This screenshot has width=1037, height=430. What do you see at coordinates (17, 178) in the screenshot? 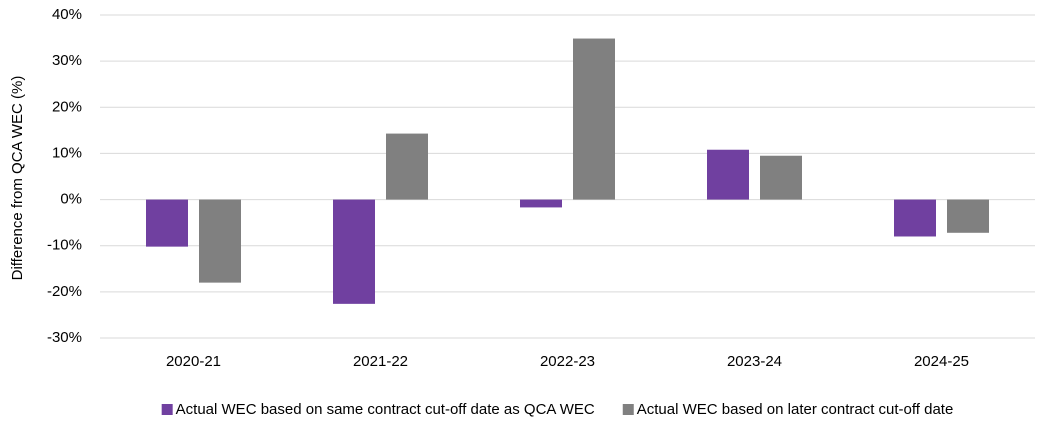
I see `y-axis-label: Difference from QCA WEC (%)` at bounding box center [17, 178].